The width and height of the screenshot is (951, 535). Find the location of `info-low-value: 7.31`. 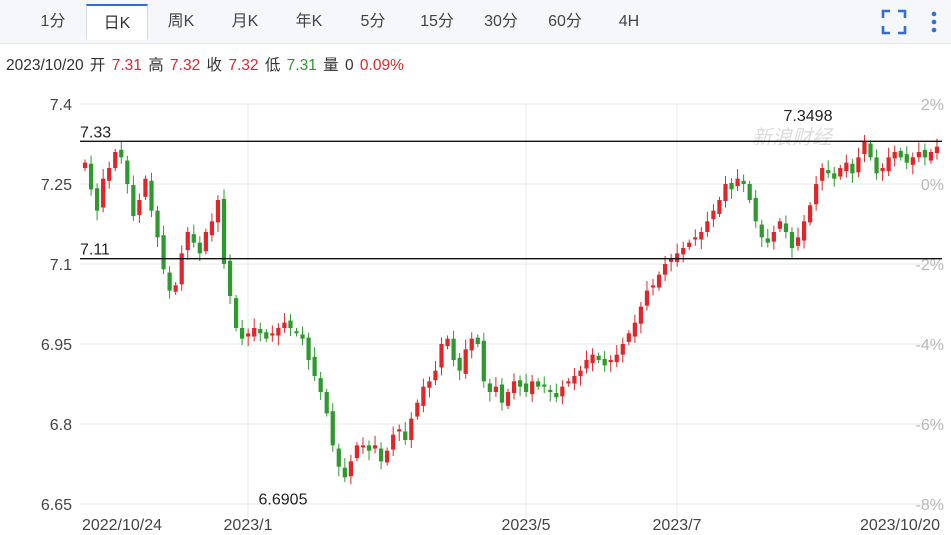

info-low-value: 7.31 is located at coordinates (301, 65).